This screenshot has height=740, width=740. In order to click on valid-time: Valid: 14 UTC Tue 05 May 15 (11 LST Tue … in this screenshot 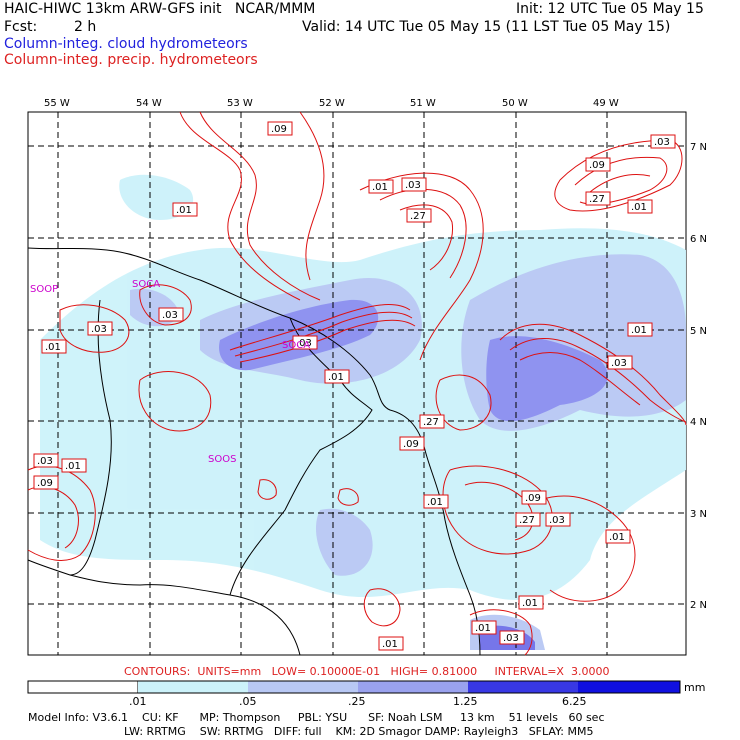, I will do `click(486, 27)`.